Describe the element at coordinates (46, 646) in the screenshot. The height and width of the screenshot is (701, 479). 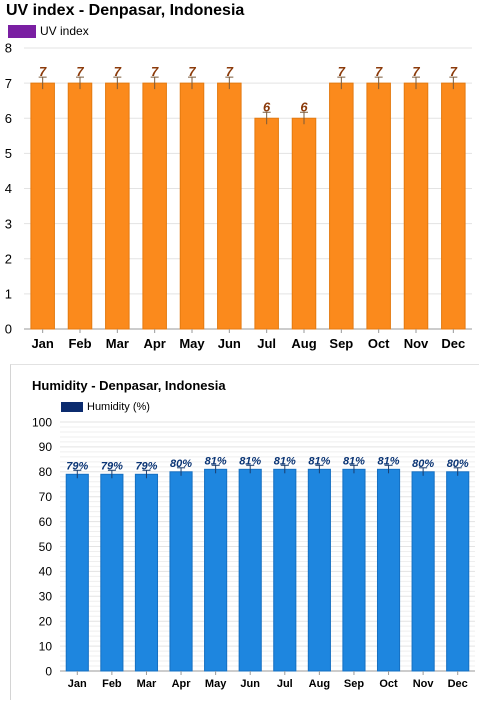
I see `y-tick-label: 10` at that location.